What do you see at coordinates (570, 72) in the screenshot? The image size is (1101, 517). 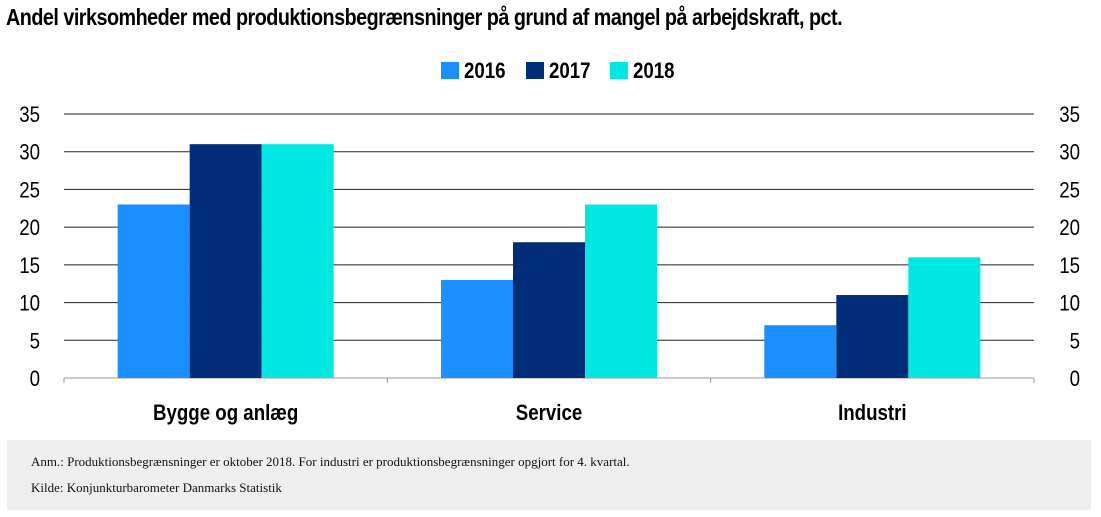 I see `legend-label: 2017` at bounding box center [570, 72].